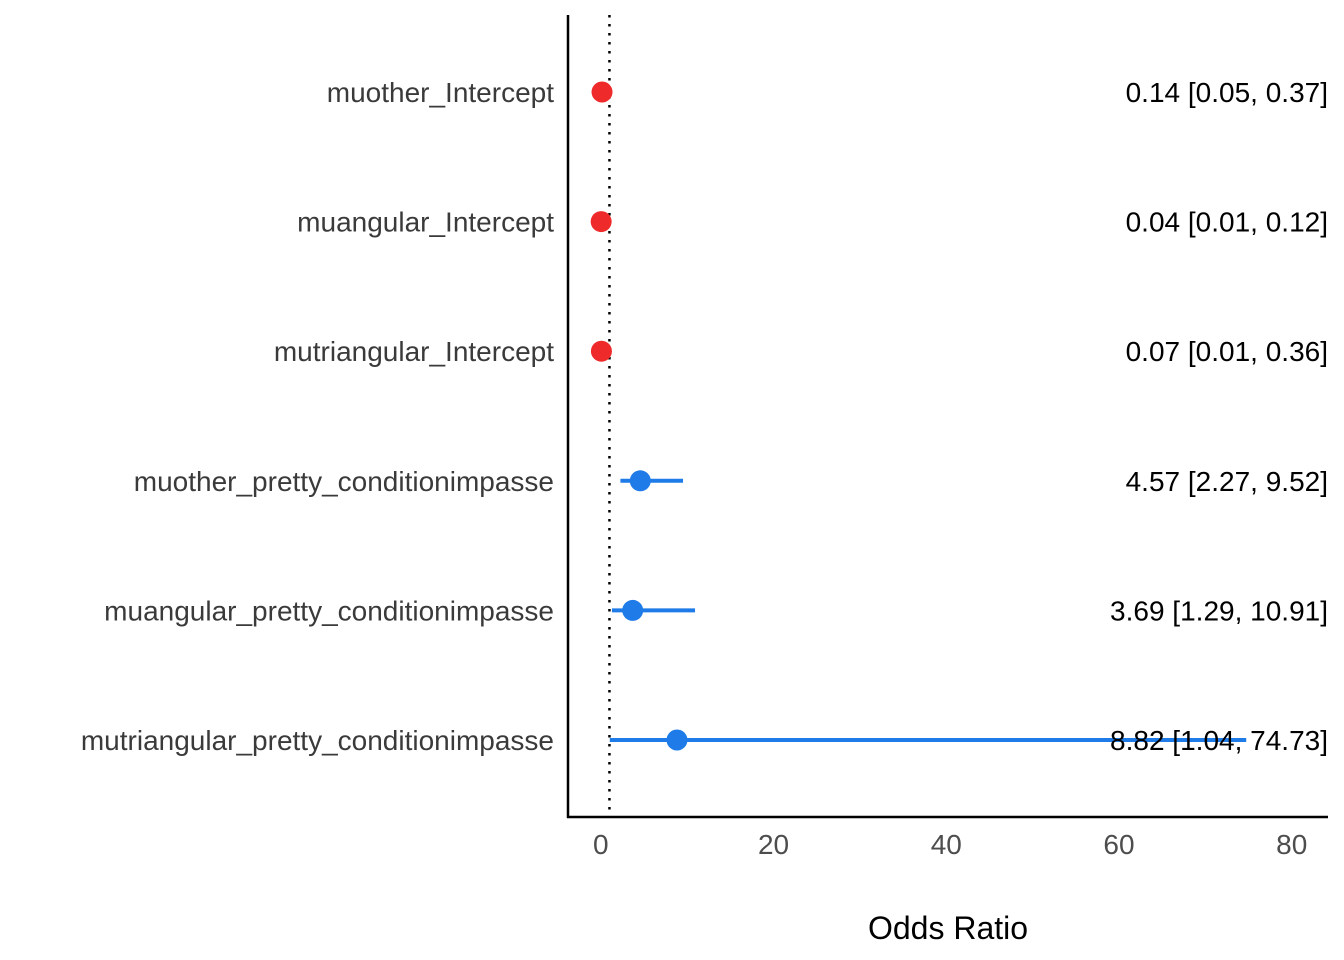 The image size is (1344, 960). I want to click on x-tick-label: 40, so click(946, 844).